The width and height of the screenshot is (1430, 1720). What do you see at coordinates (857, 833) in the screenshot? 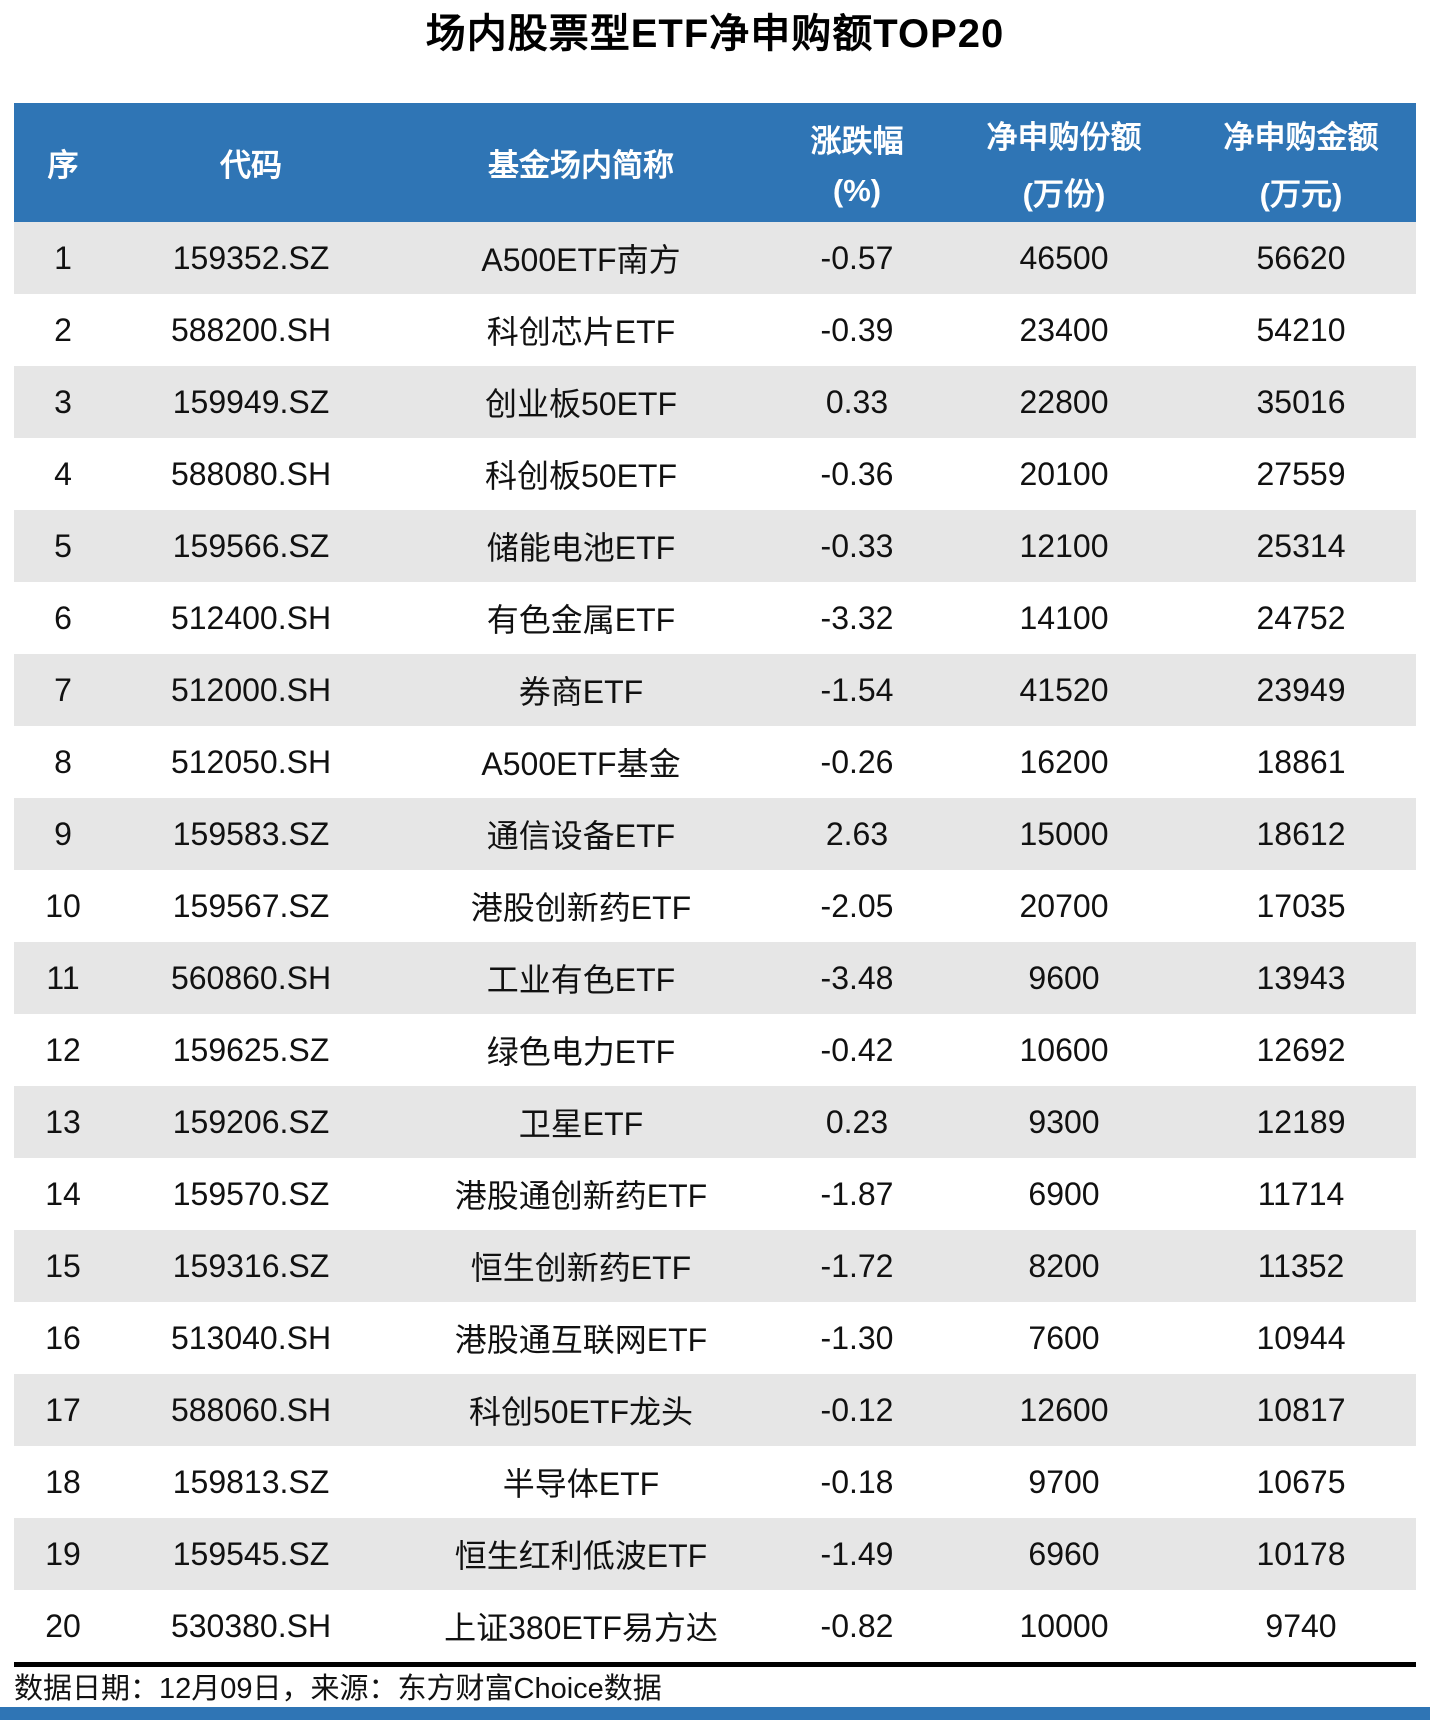
I see `change-pct-cell: 2.63` at bounding box center [857, 833].